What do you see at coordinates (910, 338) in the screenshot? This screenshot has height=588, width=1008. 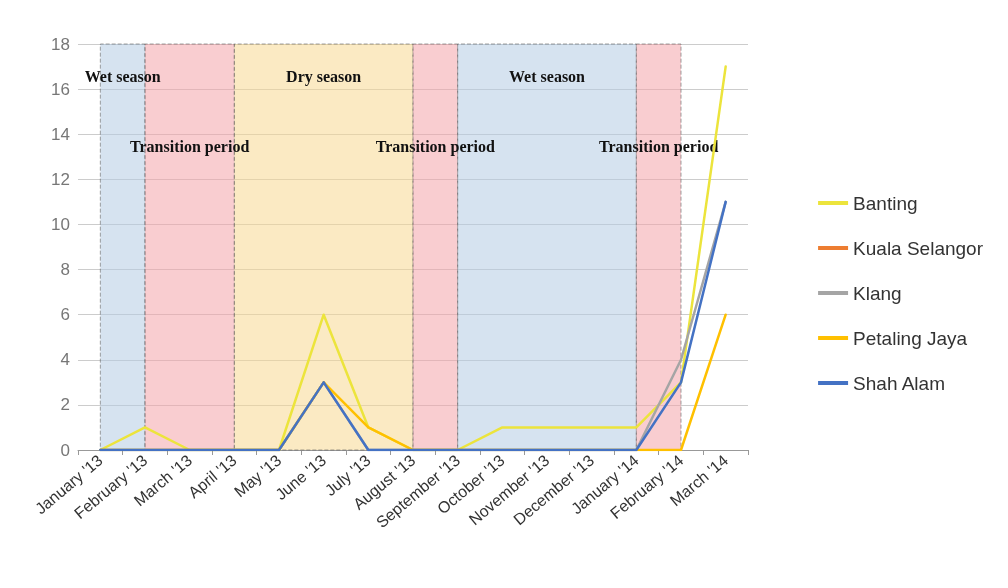 I see `legend-label: Petaling Jaya` at bounding box center [910, 338].